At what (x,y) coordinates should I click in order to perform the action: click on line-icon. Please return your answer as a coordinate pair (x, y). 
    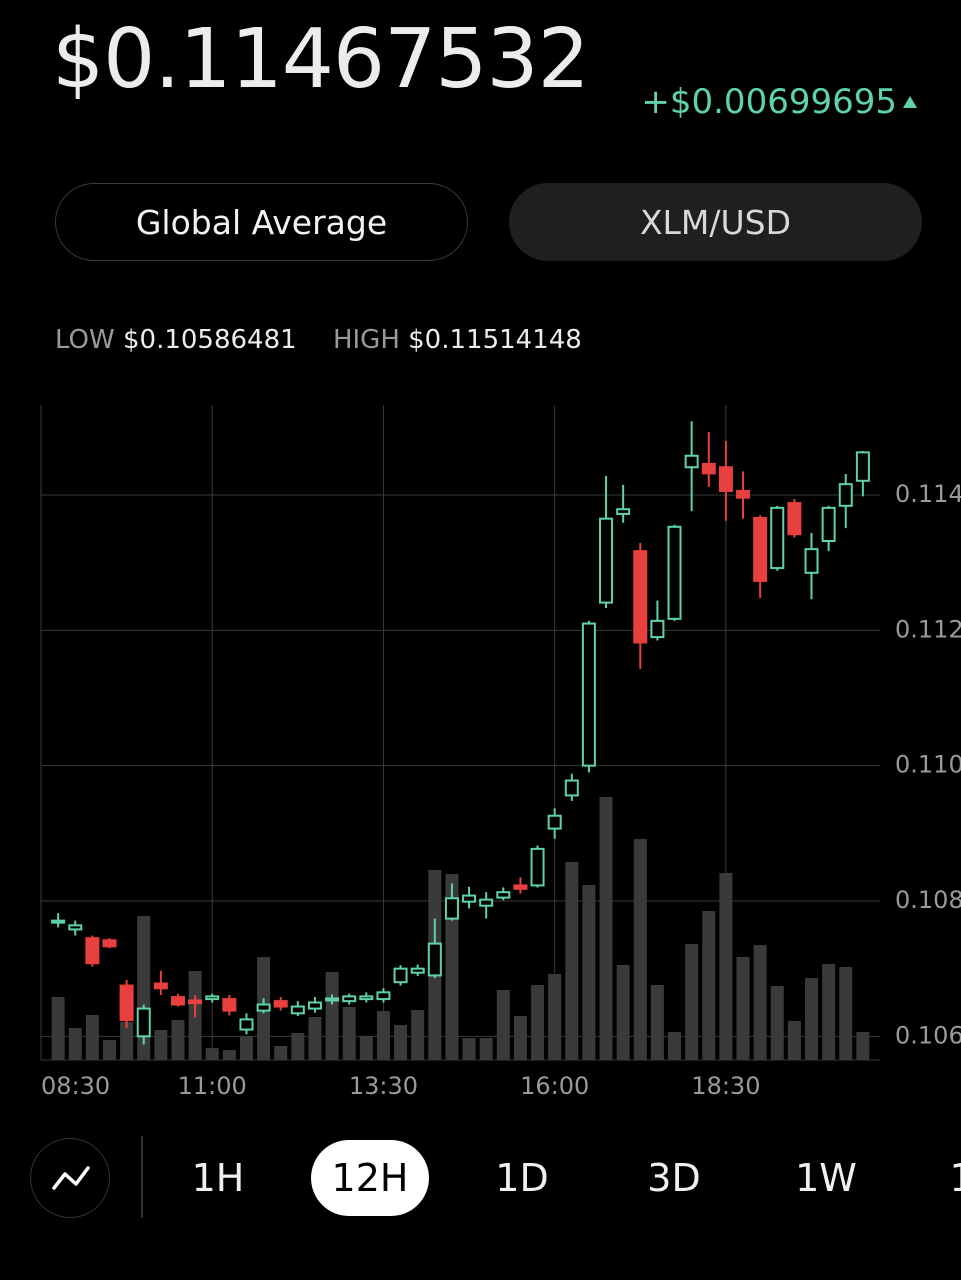
    Looking at the image, I should click on (71, 1178).